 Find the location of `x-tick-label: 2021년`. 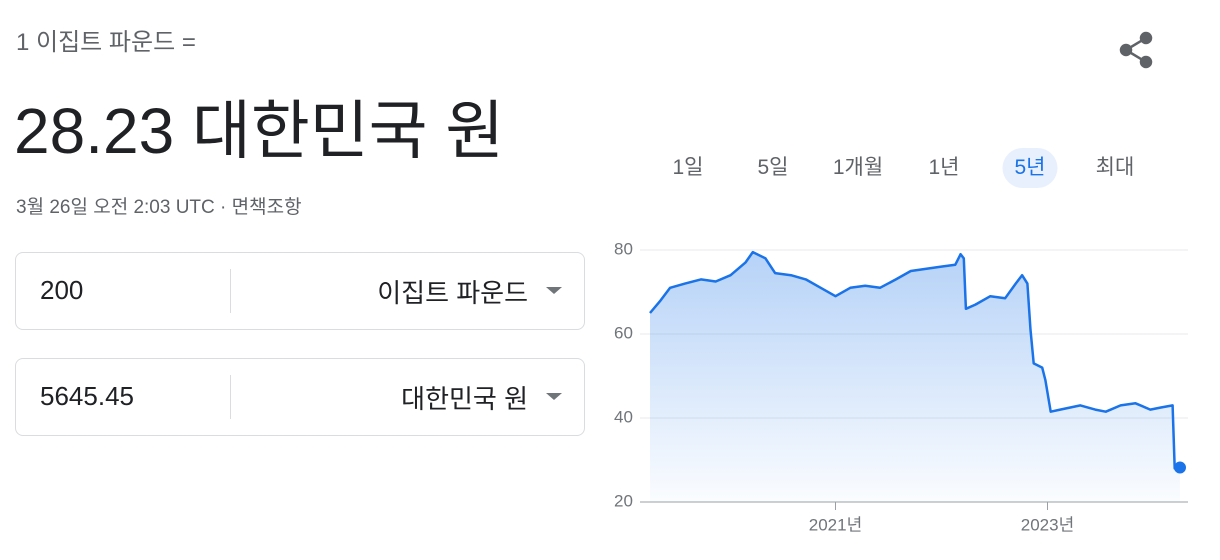

x-tick-label: 2021년 is located at coordinates (835, 524).